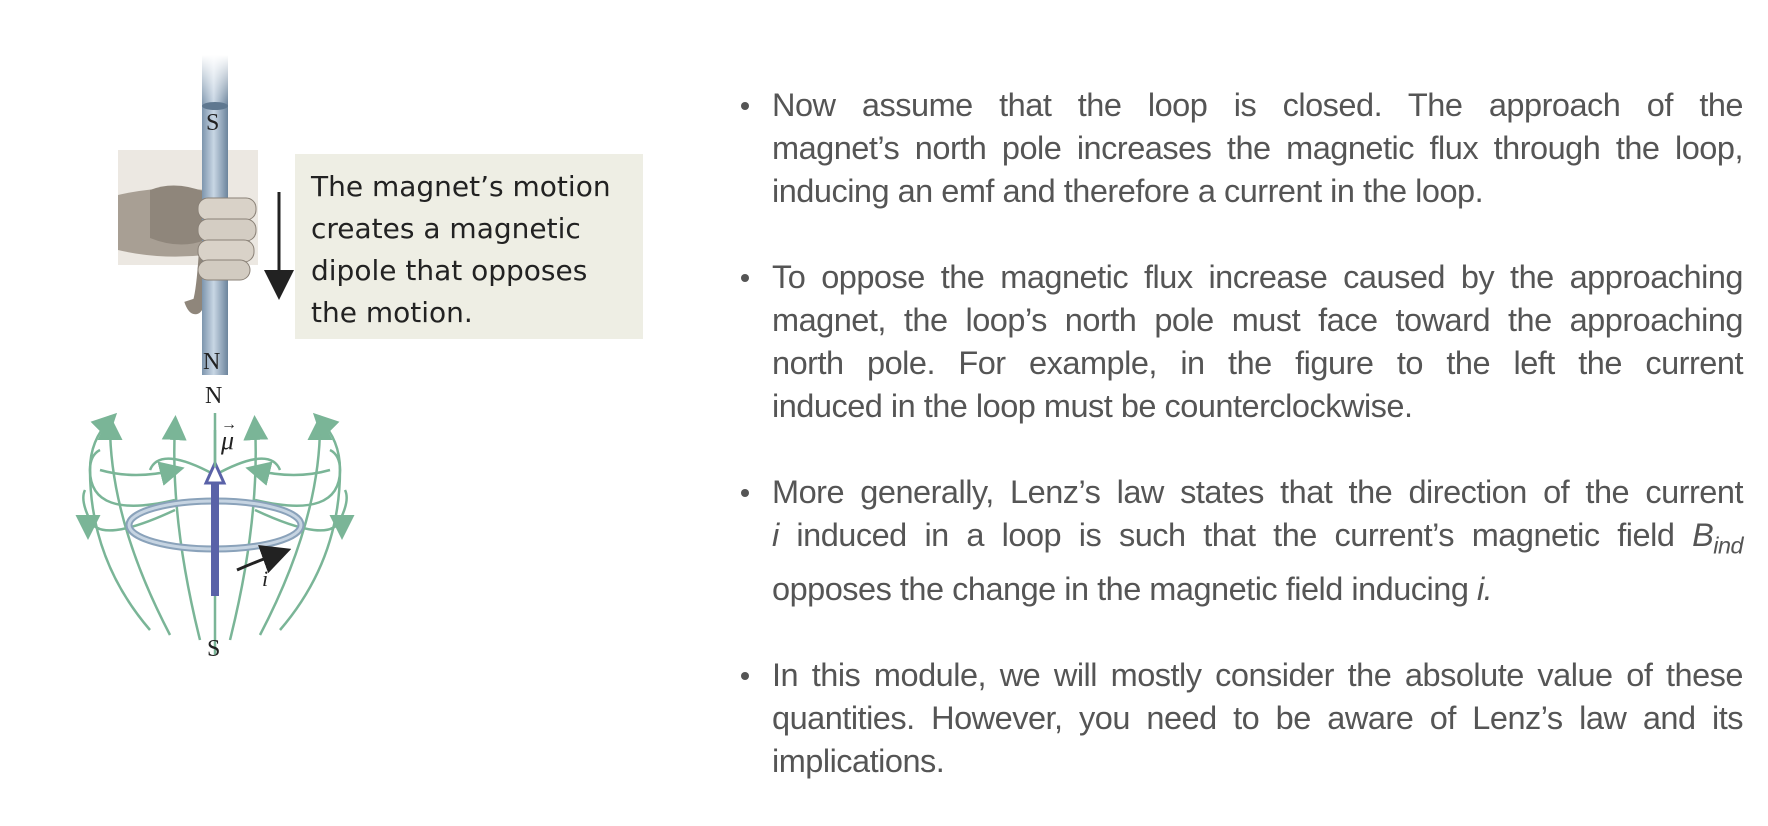 This screenshot has height=826, width=1768. What do you see at coordinates (1703, 535) in the screenshot?
I see `var-b: B` at bounding box center [1703, 535].